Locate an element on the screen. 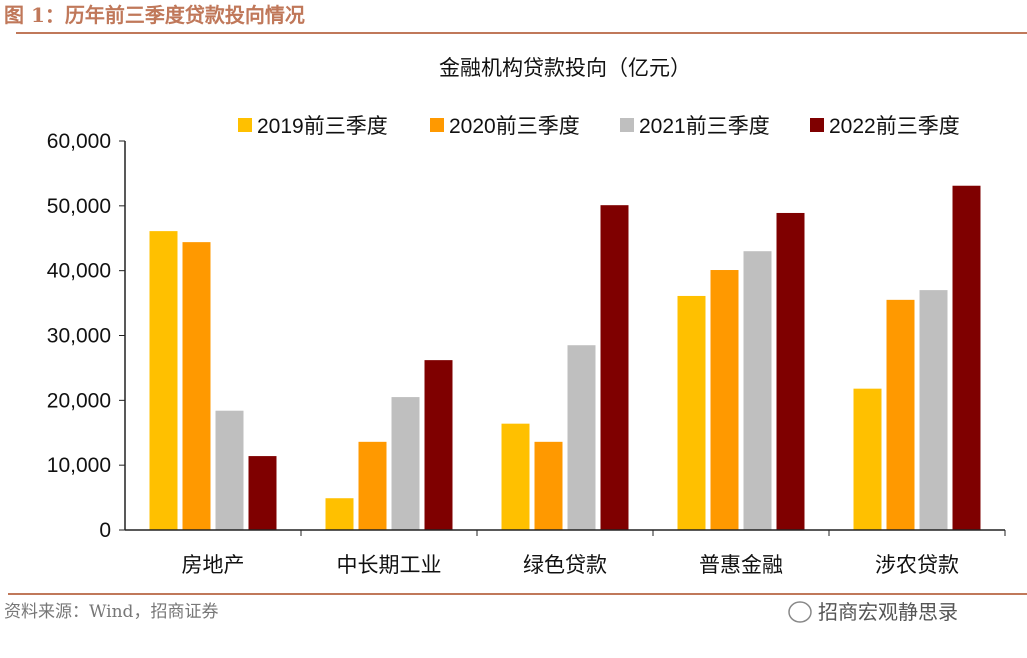 The width and height of the screenshot is (1027, 658). chart-title: 金融机构贷款投向（亿元） is located at coordinates (565, 68).